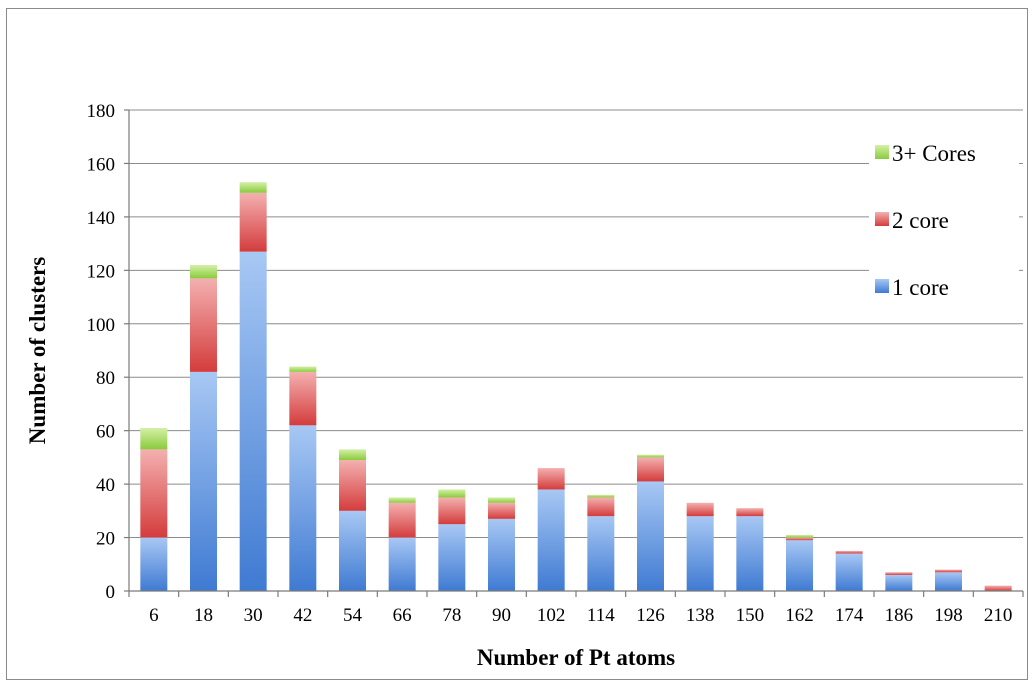 This screenshot has height=686, width=1036. I want to click on legend-swatch-1-core, so click(882, 286).